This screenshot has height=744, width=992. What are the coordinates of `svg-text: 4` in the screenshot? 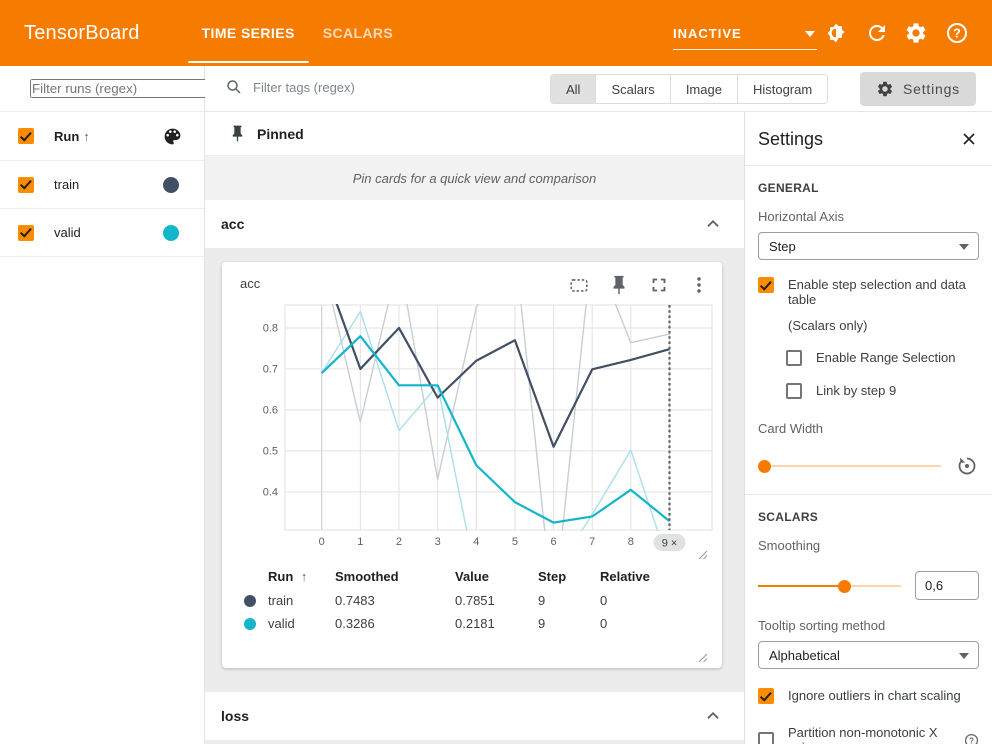 It's located at (476, 542).